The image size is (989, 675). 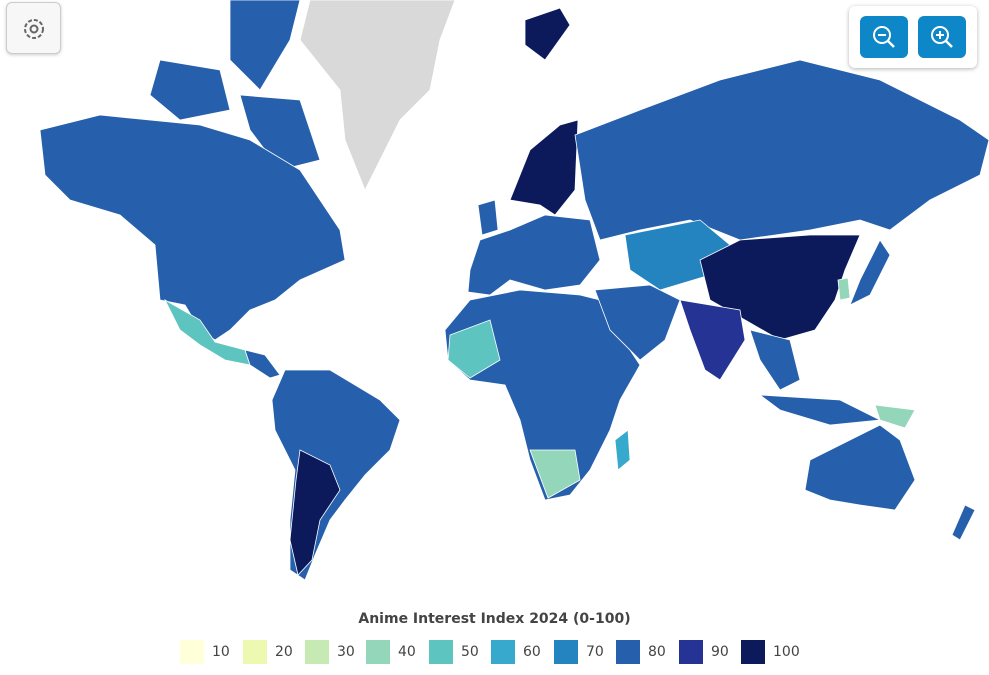 What do you see at coordinates (494, 619) in the screenshot?
I see `legend-title: Anime Interest Index 2024 (0-100)` at bounding box center [494, 619].